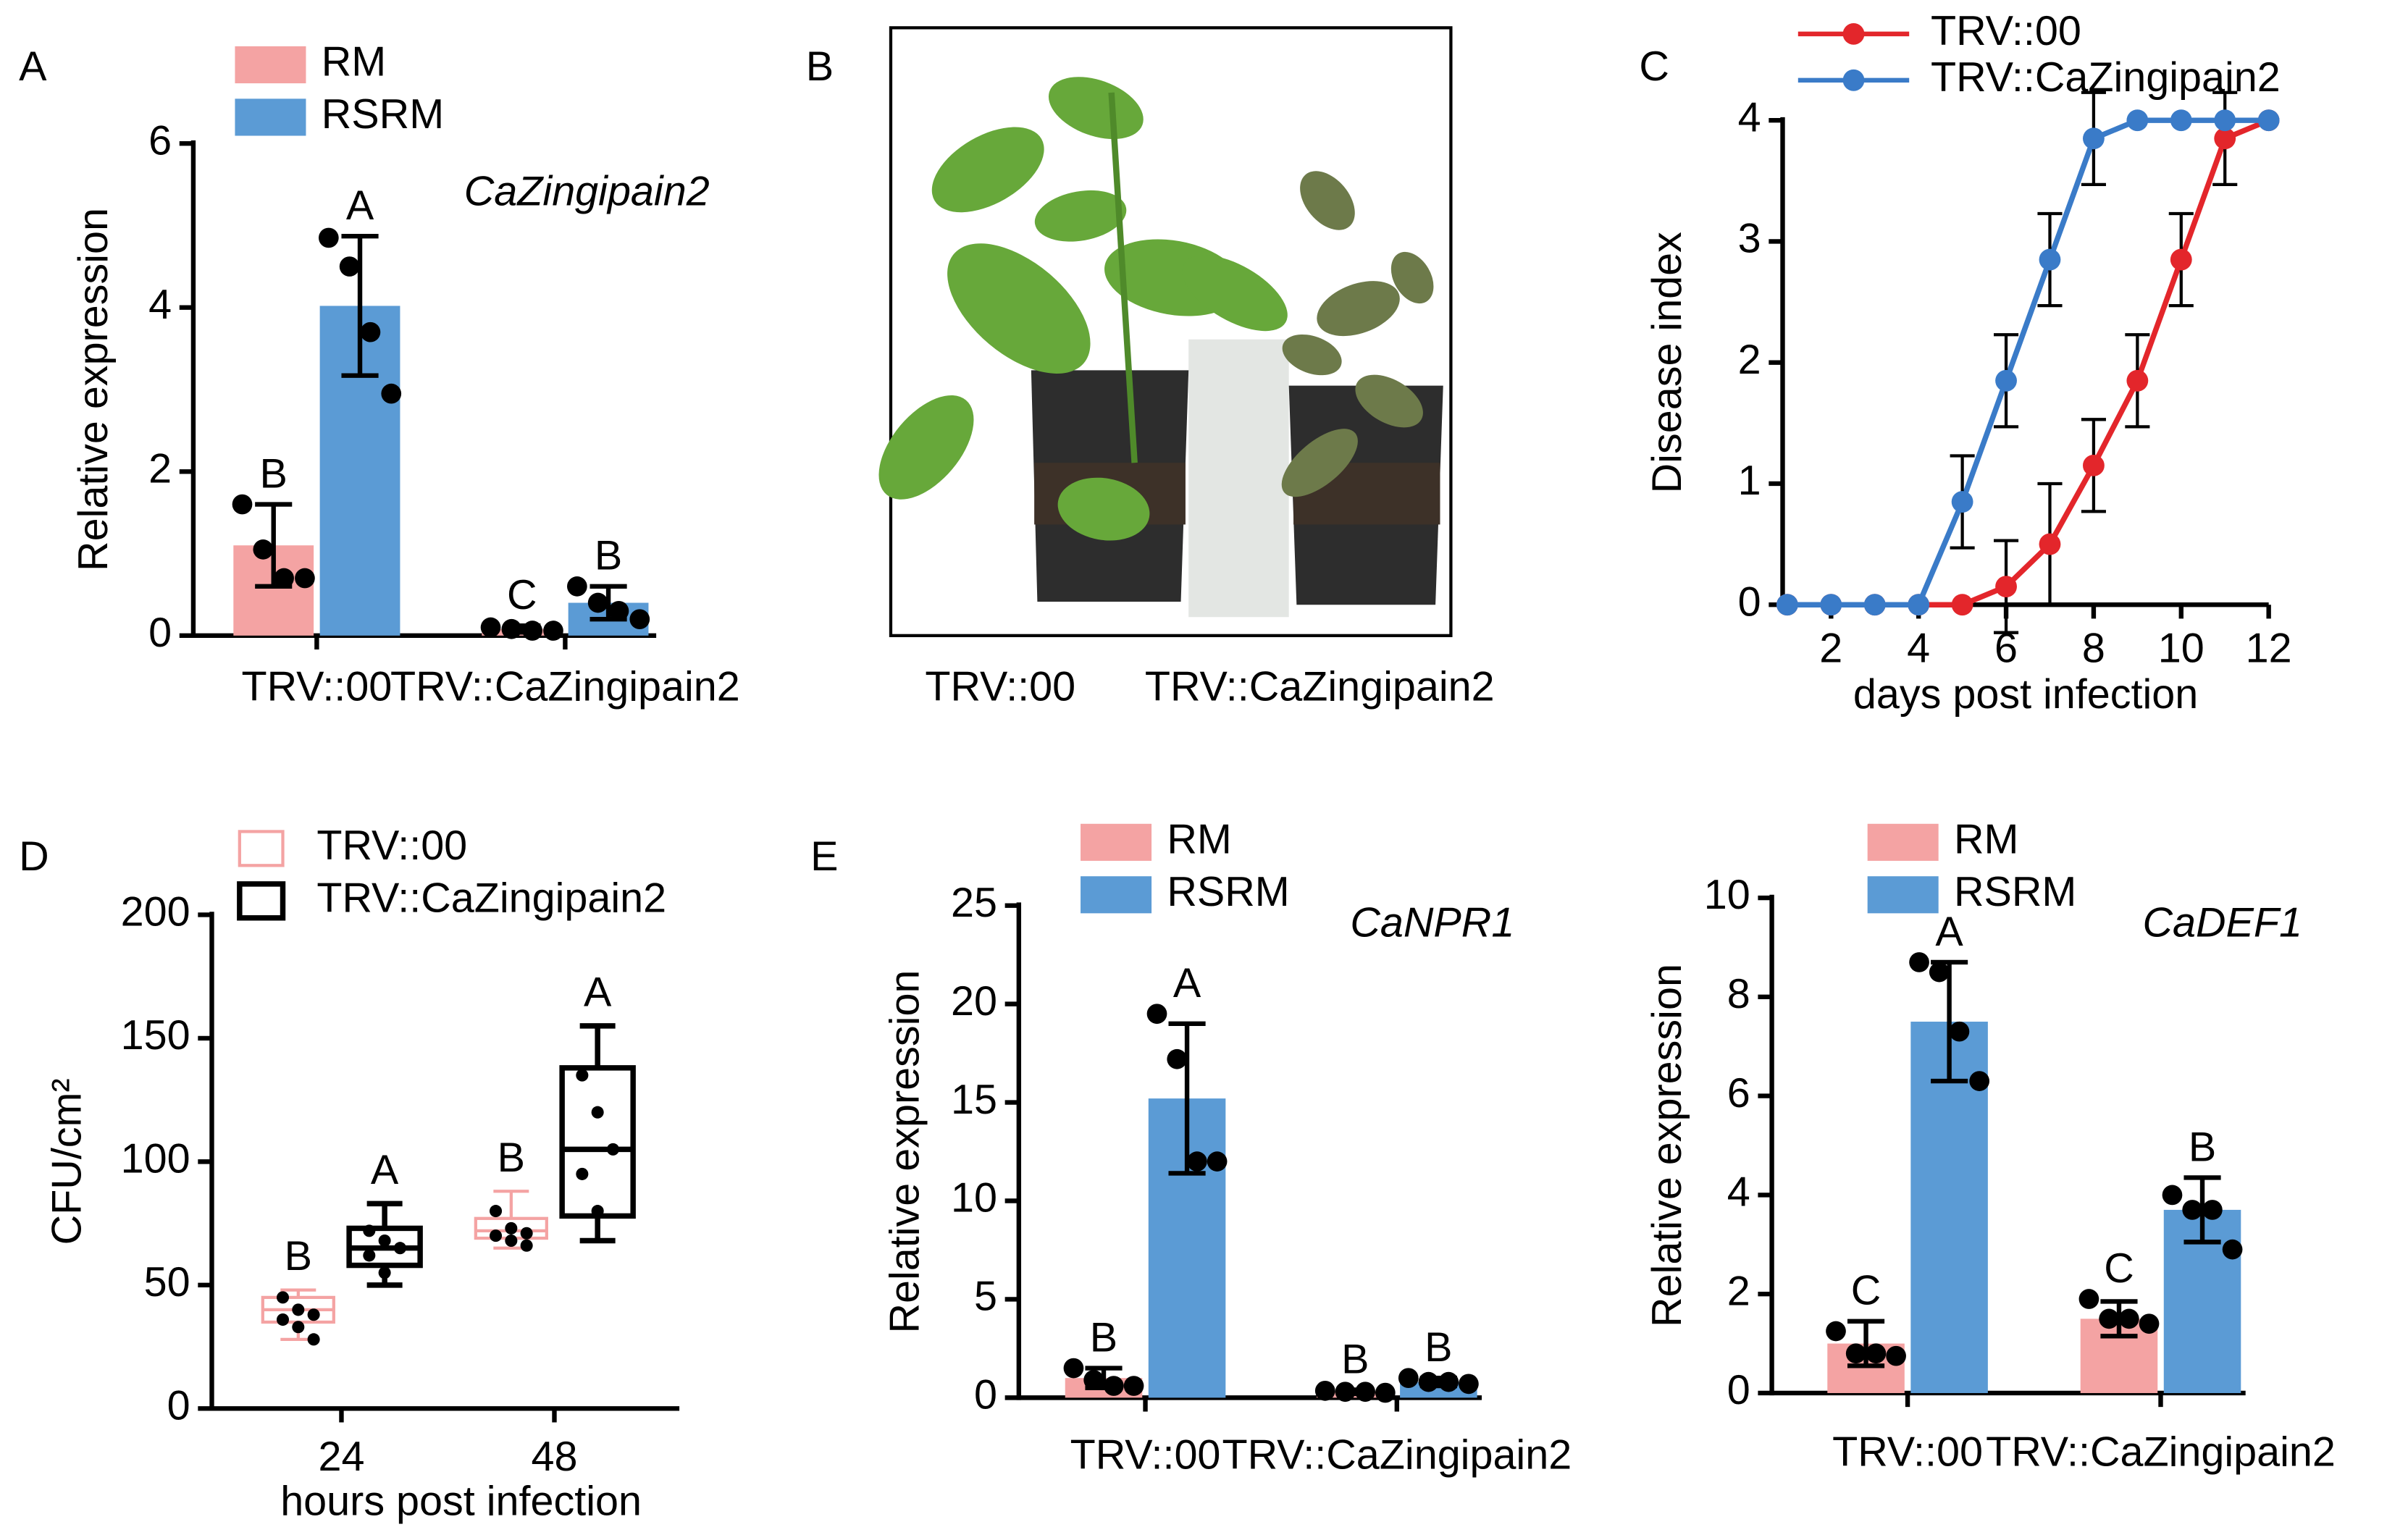 The height and width of the screenshot is (1535, 2408). Describe the element at coordinates (2222, 923) in the screenshot. I see `annotation: CaDEF1` at that location.